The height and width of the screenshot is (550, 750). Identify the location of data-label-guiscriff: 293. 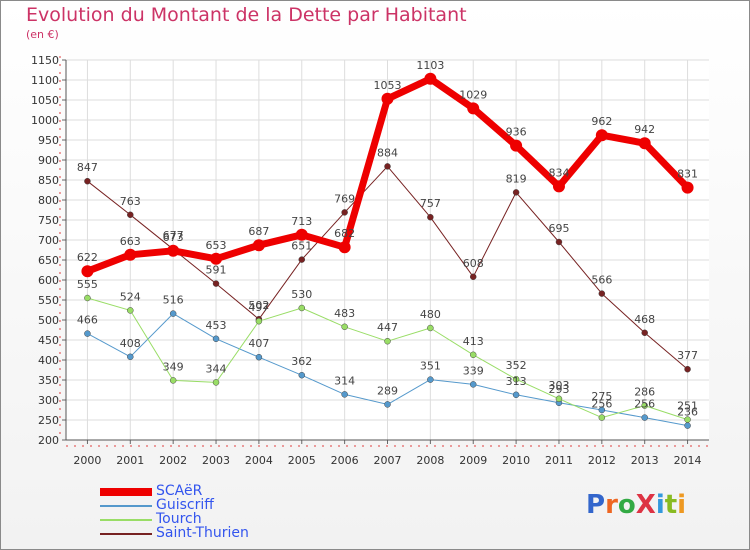
(558, 389).